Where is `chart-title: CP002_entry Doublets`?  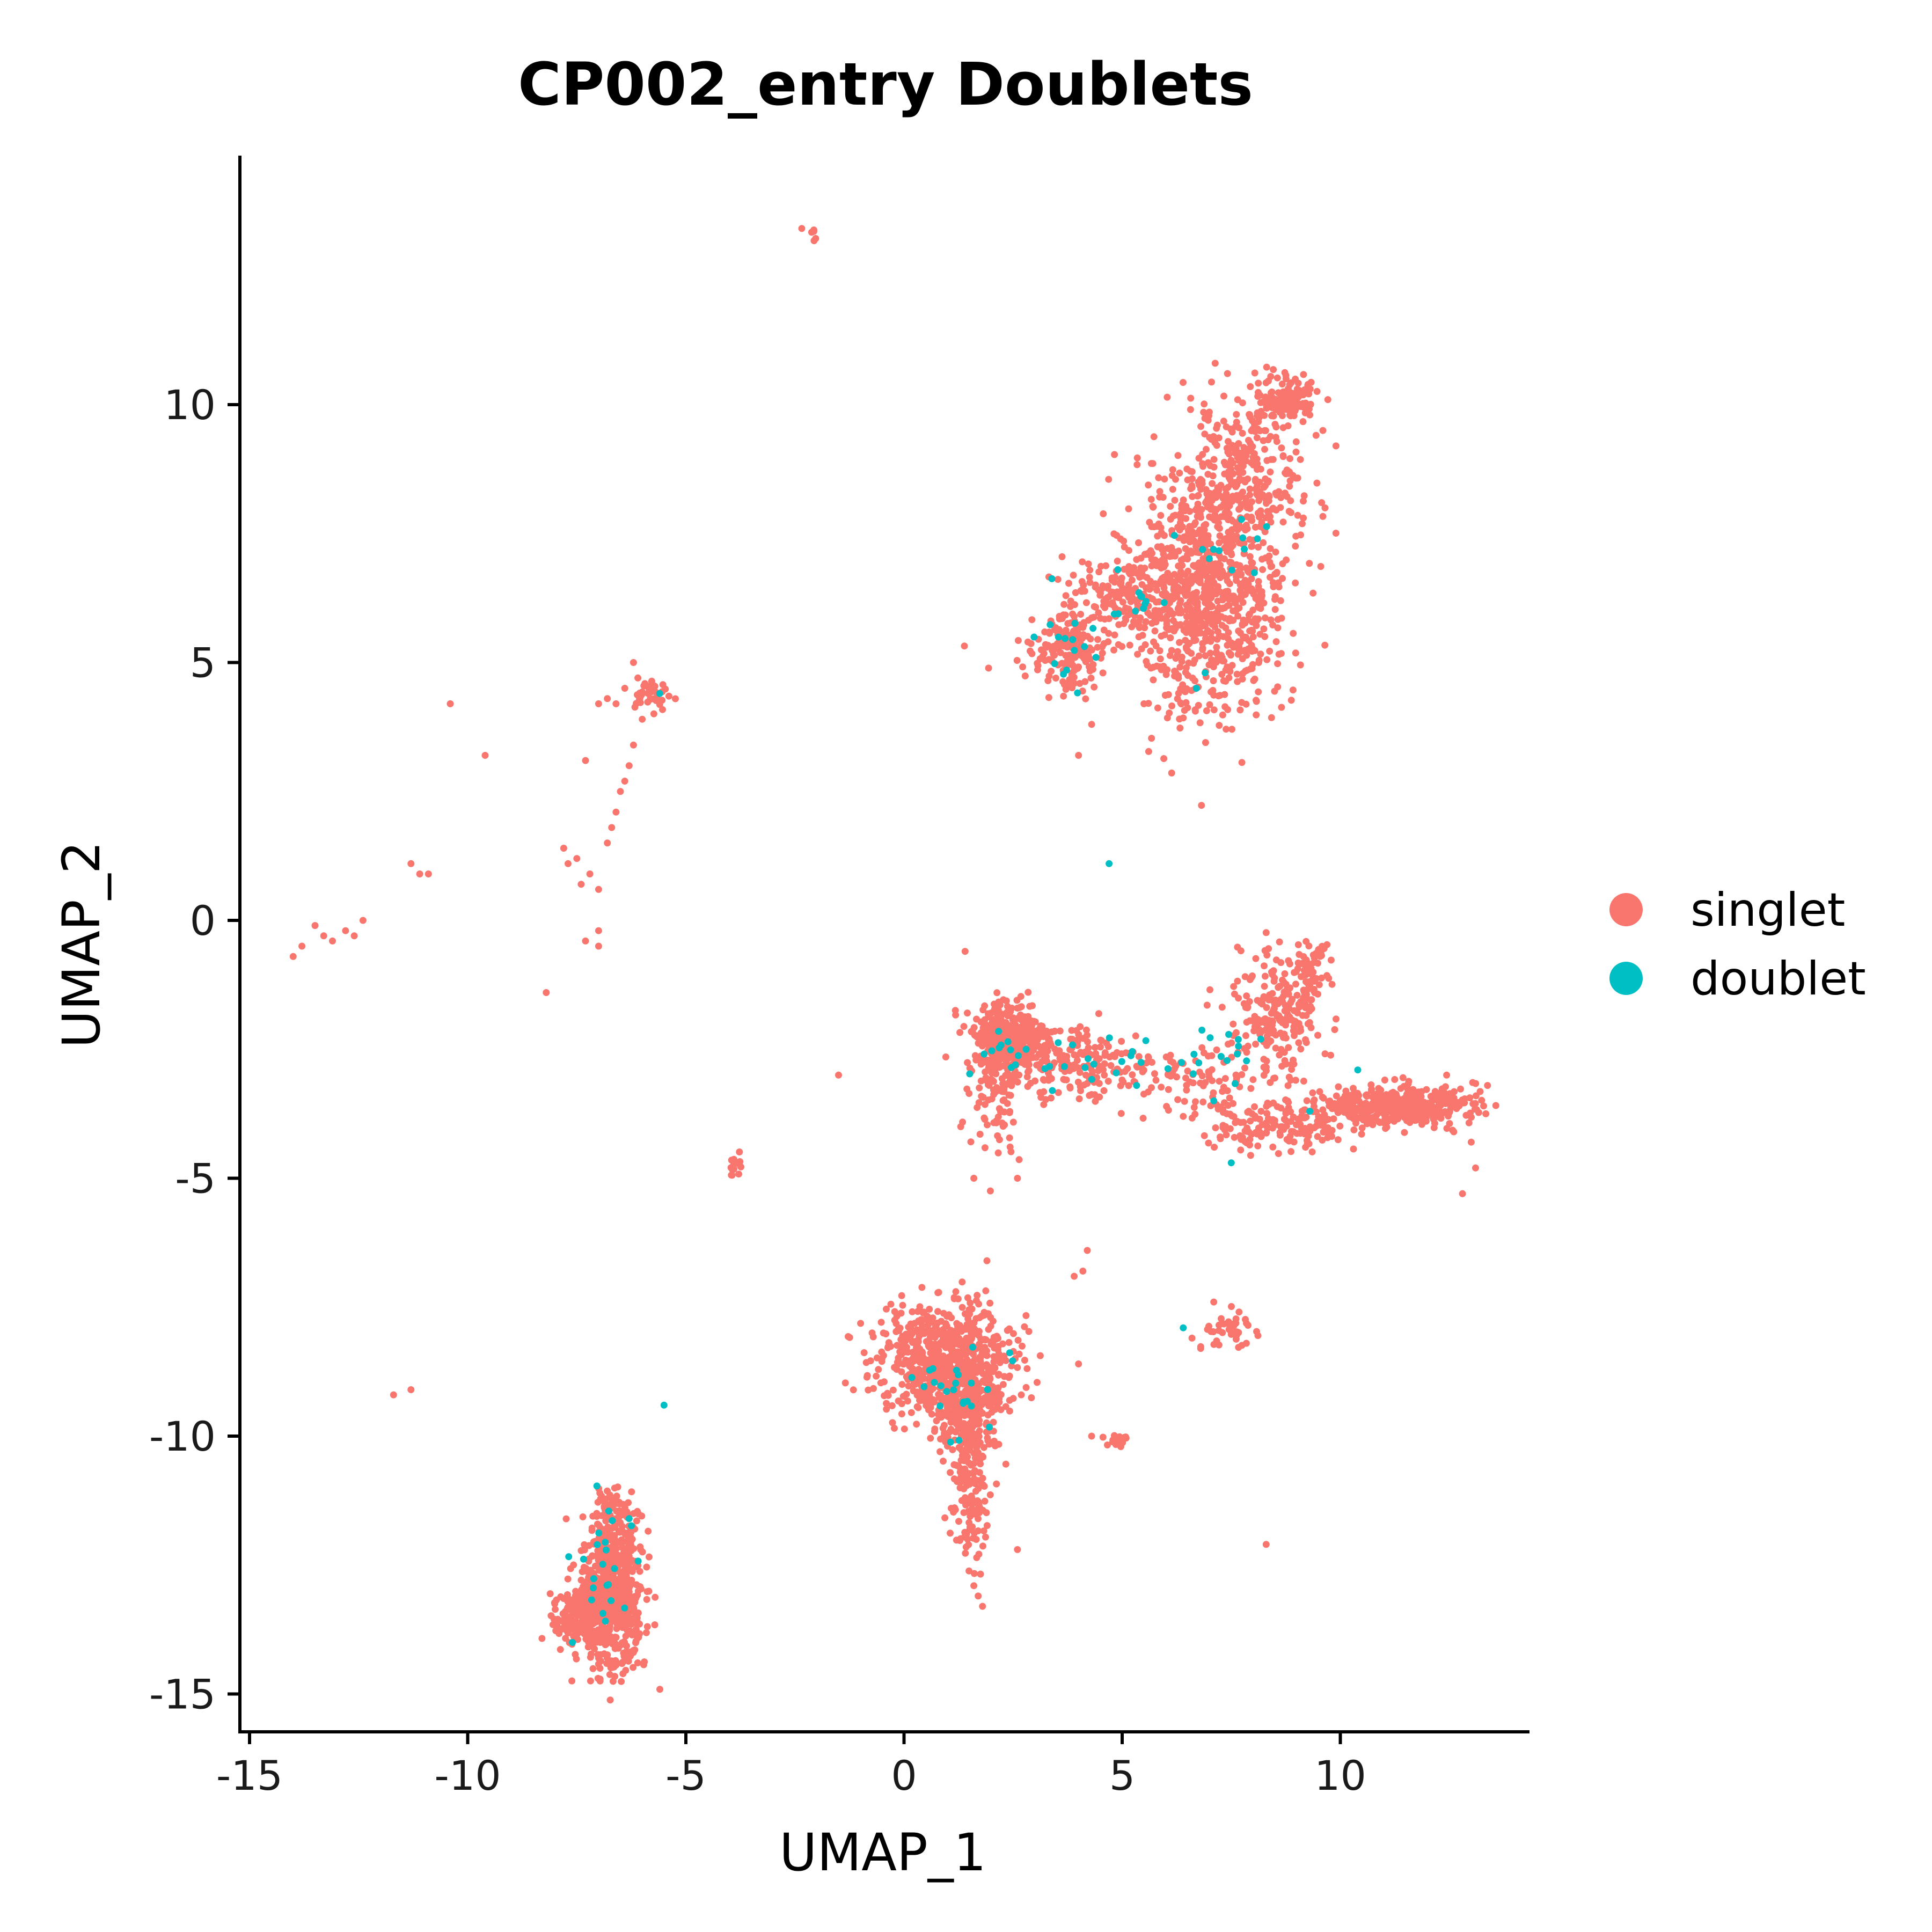
chart-title: CP002_entry Doublets is located at coordinates (885, 84).